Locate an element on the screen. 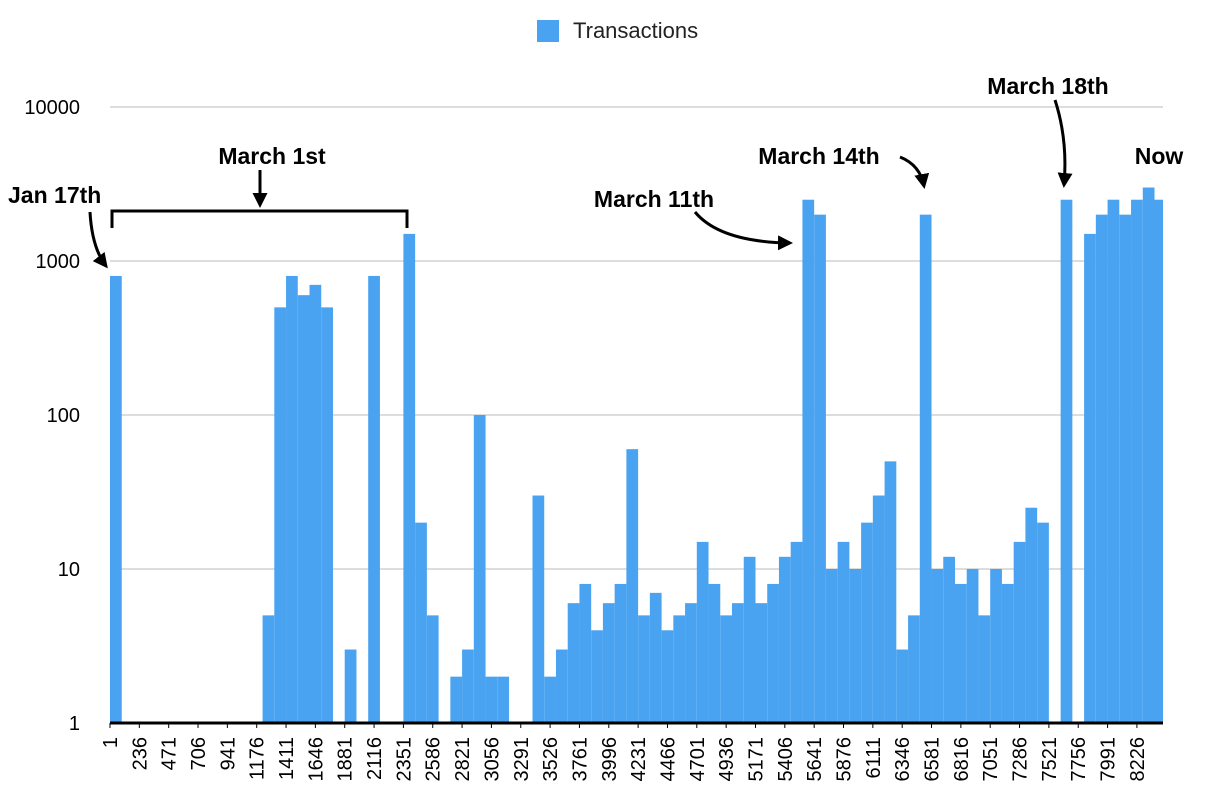  x-tick-label: 3291 is located at coordinates (522, 759).